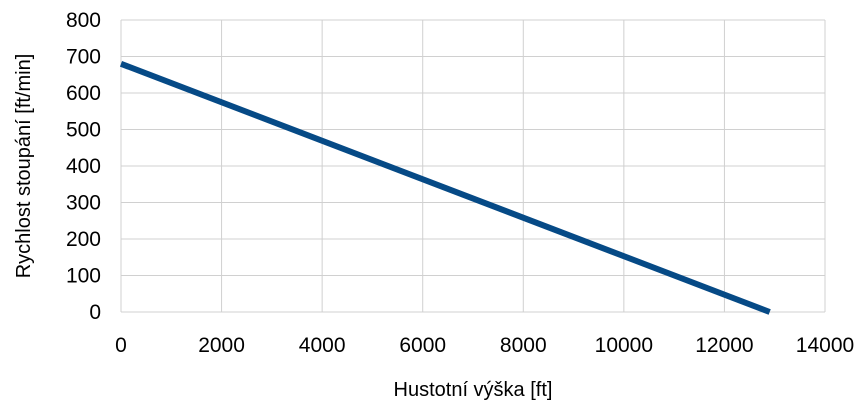 The width and height of the screenshot is (861, 405). Describe the element at coordinates (322, 345) in the screenshot. I see `x-tick-label: 4000` at that location.